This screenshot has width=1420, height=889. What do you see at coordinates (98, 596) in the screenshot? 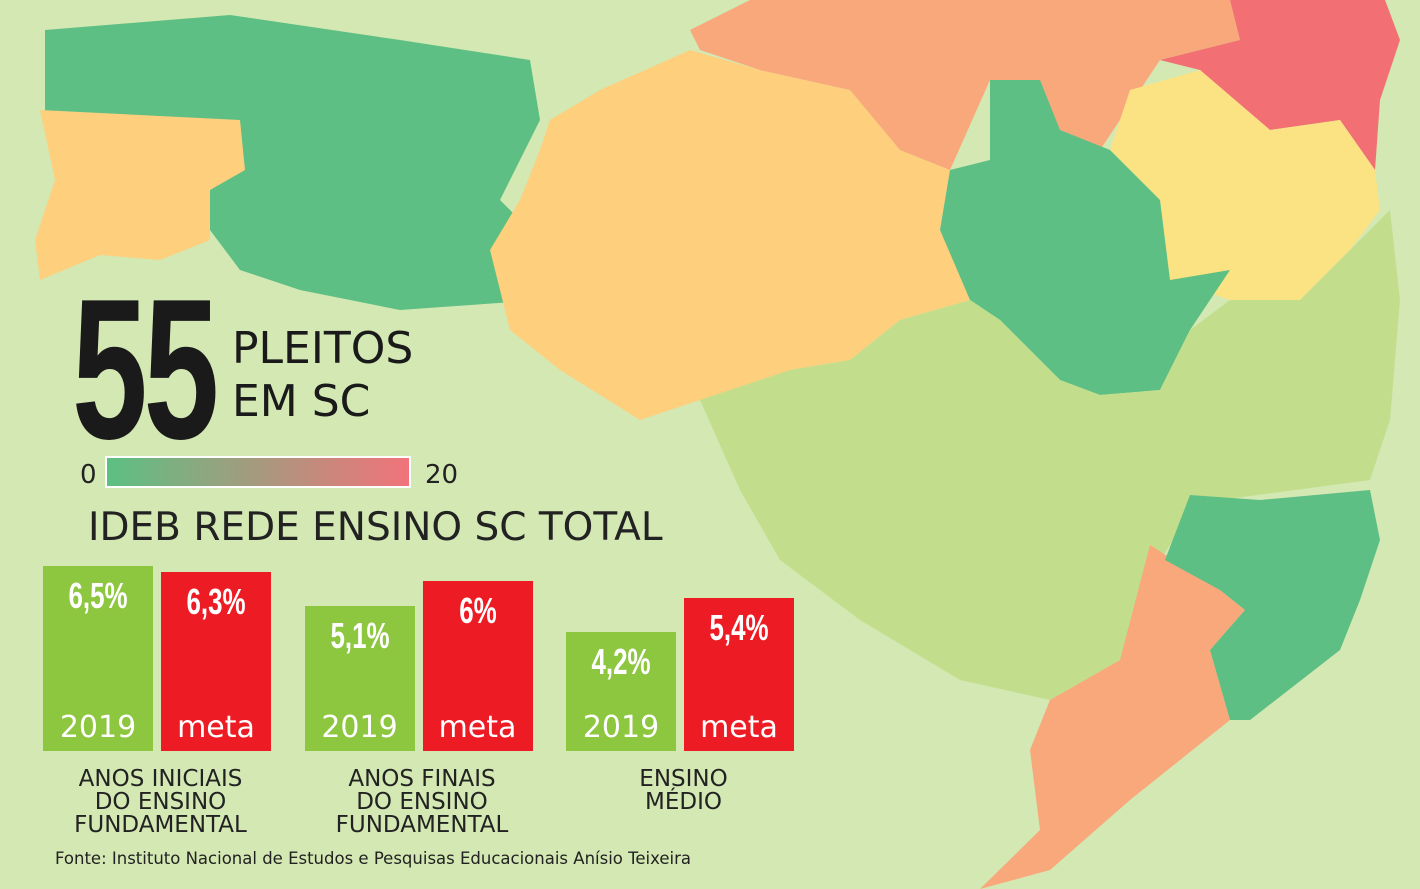
I see `value-label: 6,5%` at bounding box center [98, 596].